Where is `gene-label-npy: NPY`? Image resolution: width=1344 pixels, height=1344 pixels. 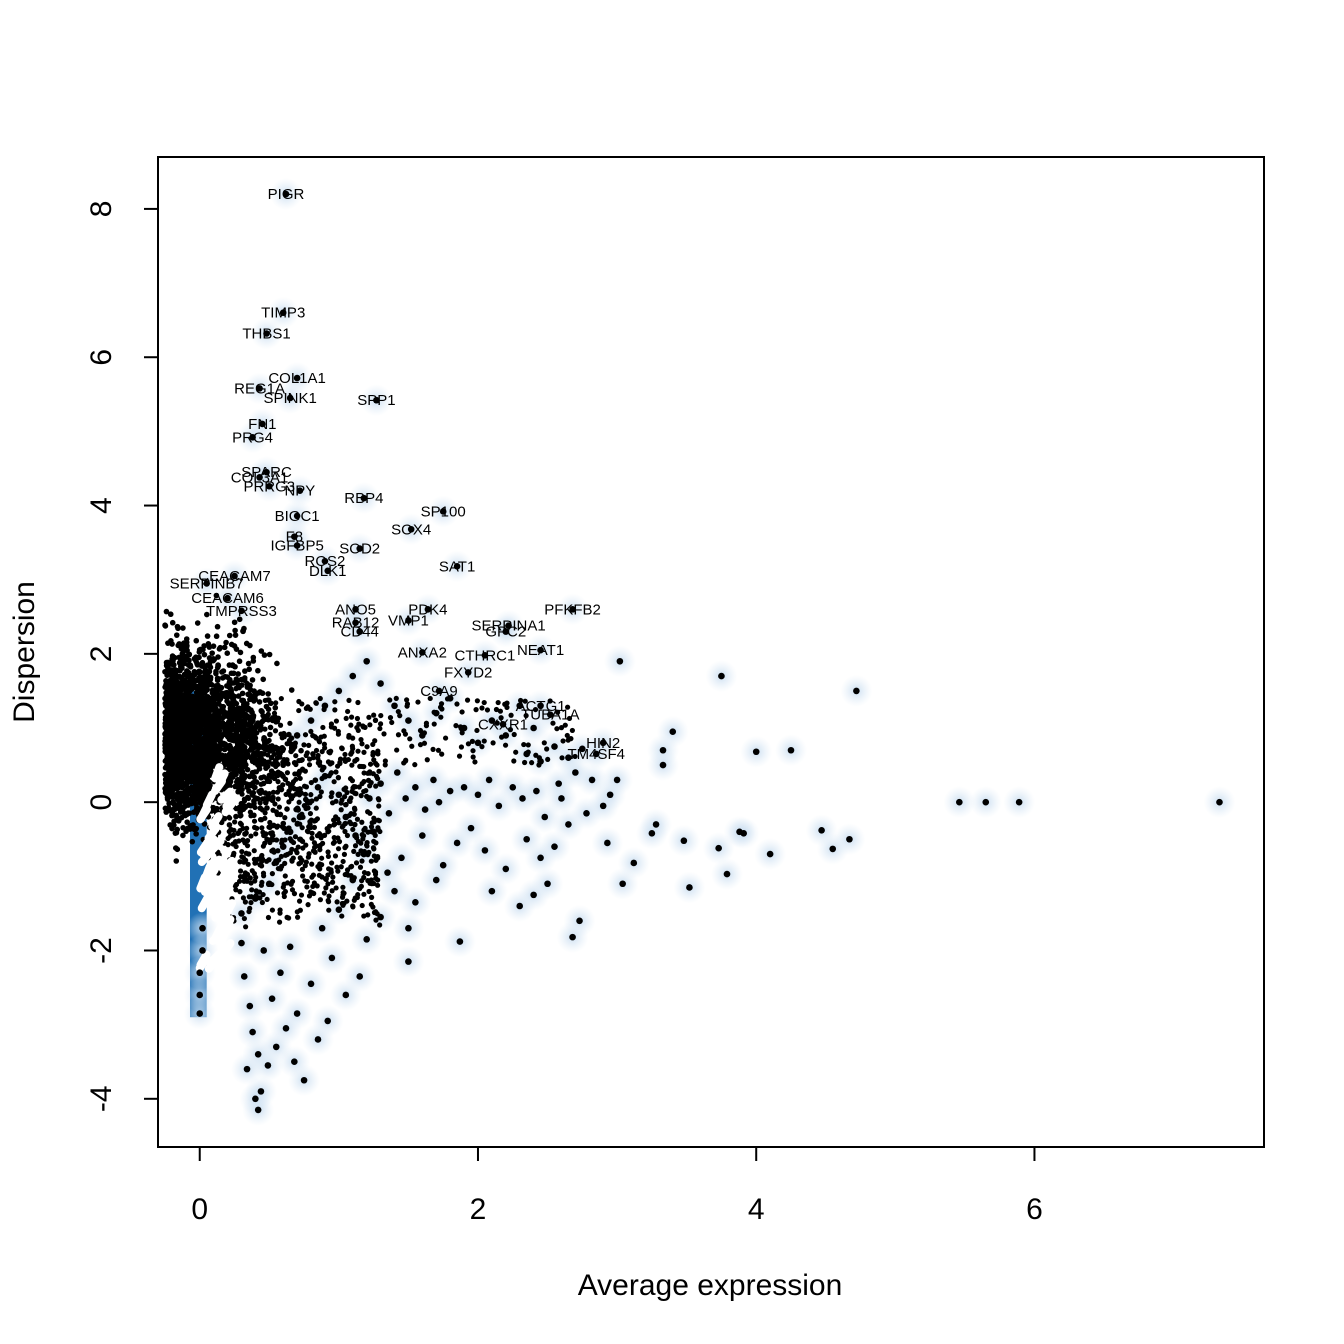 gene-label-npy: NPY is located at coordinates (299, 491).